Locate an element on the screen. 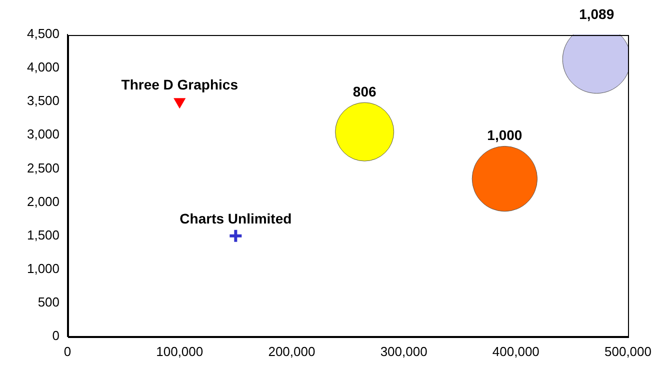 The image size is (664, 371). data-label: 1,000 is located at coordinates (504, 135).